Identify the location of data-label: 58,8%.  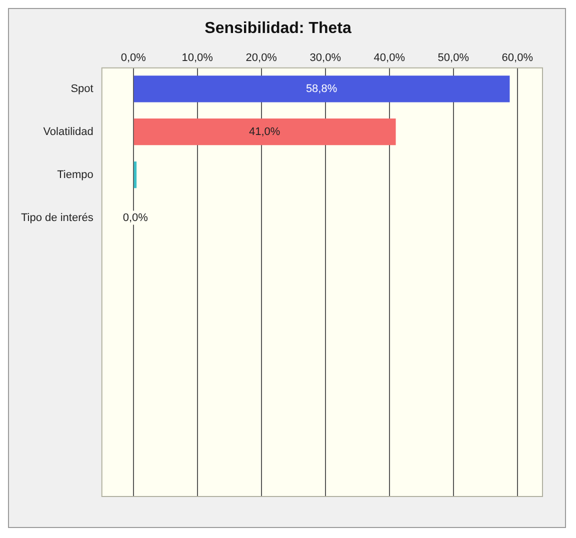
(322, 88).